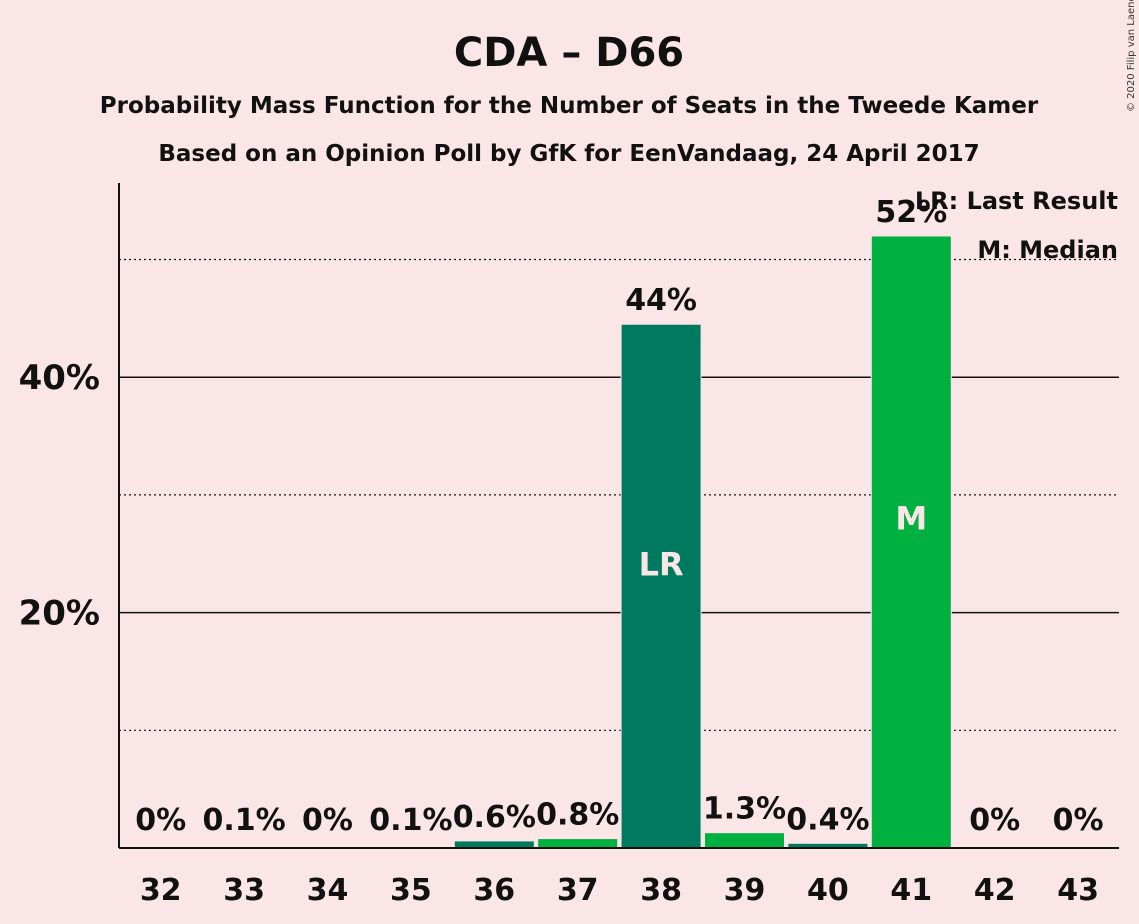 This screenshot has width=1139, height=924. Describe the element at coordinates (745, 890) in the screenshot. I see `x-tick-label: 39` at that location.